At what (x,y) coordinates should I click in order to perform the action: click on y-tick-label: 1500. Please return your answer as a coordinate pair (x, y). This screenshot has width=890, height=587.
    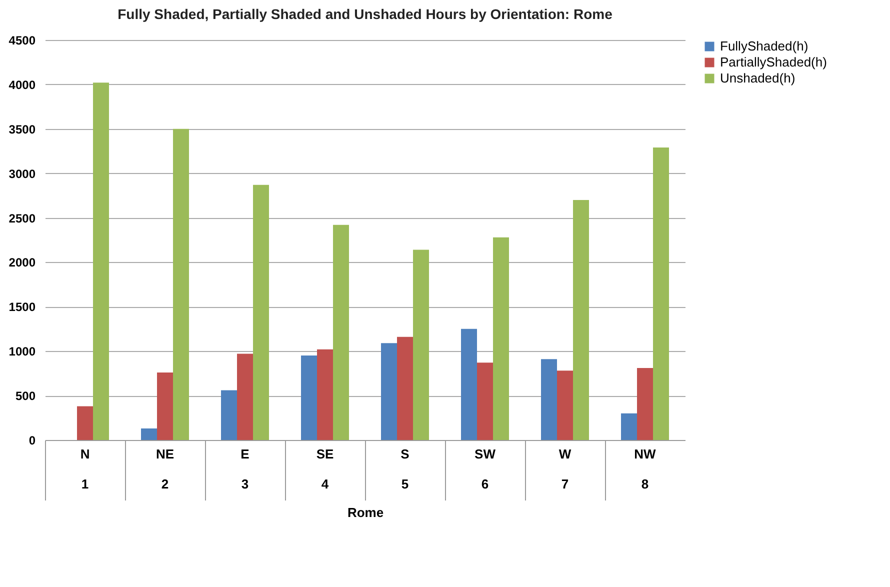
    Looking at the image, I should click on (22, 307).